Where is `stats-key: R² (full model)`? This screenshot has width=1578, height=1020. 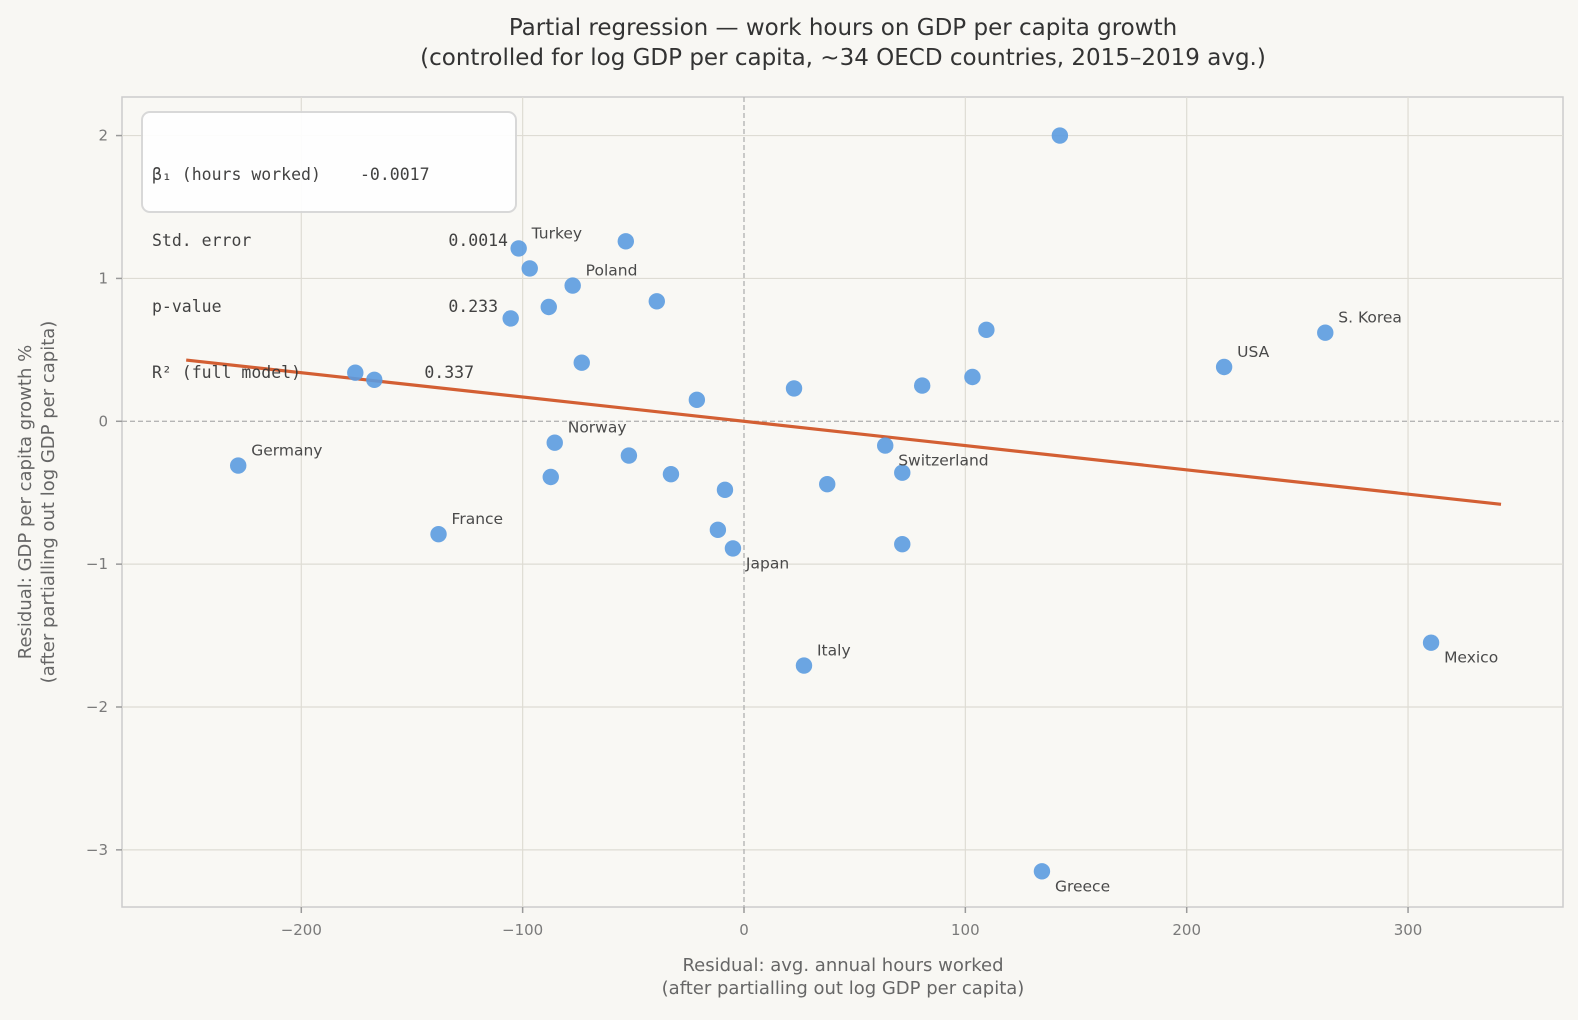 stats-key: R² (full model) is located at coordinates (227, 372).